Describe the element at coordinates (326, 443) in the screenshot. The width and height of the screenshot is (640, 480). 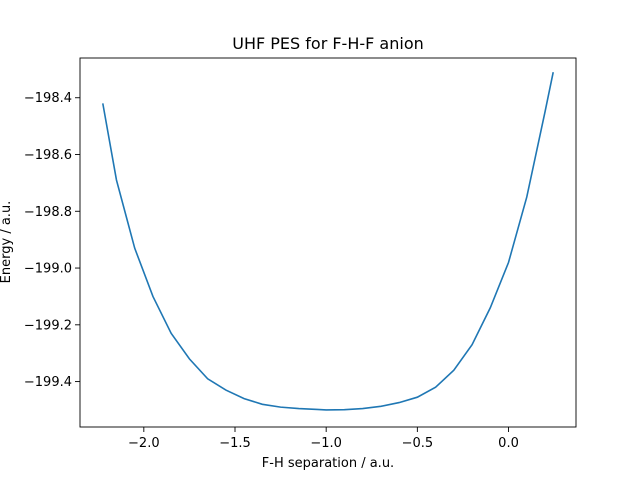
I see `x-tick-label: −1.0` at that location.